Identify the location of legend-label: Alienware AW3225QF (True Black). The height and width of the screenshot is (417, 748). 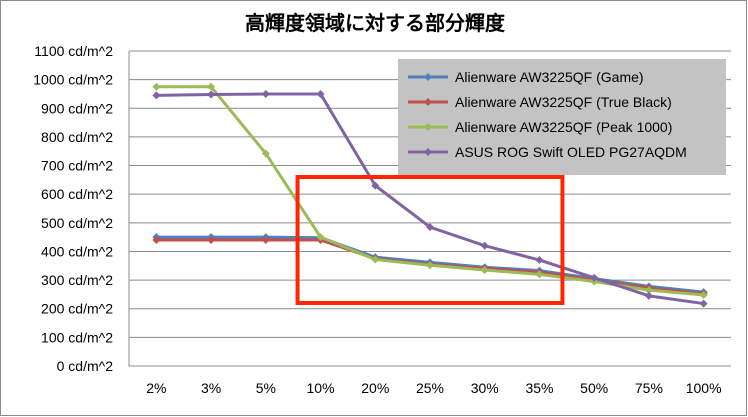
(563, 102).